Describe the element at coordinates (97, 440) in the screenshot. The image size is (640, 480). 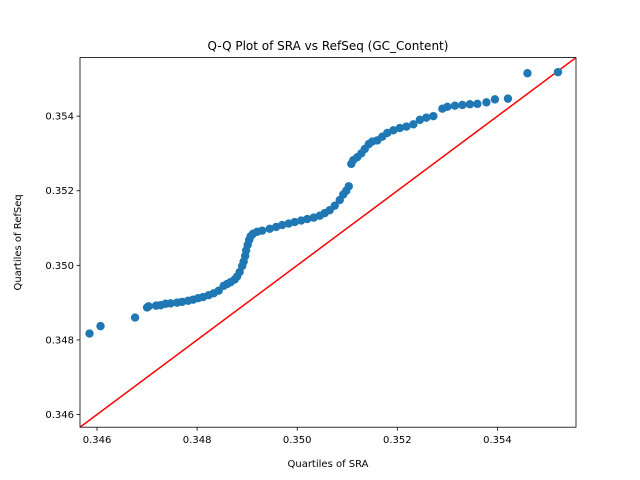
I see `x-tick-label: 0.346` at that location.